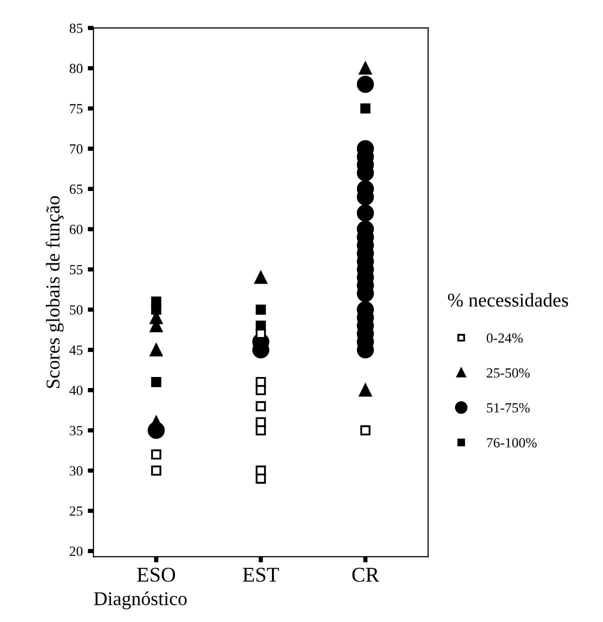 The width and height of the screenshot is (603, 622). I want to click on x-tick-label: CR, so click(366, 575).